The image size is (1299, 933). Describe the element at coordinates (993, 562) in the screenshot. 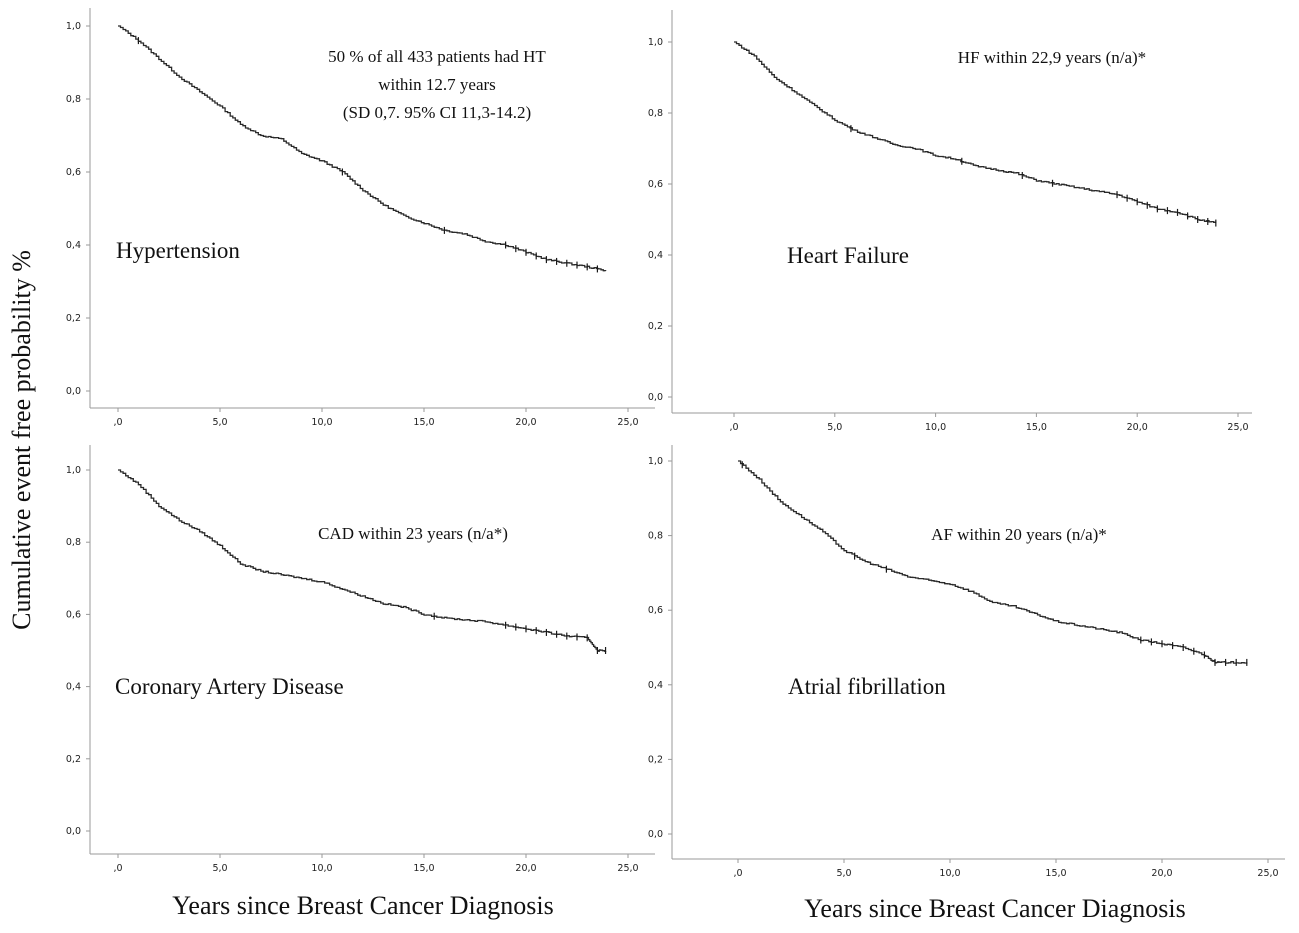

I see `survival-curve-atrial-fibrillation` at that location.